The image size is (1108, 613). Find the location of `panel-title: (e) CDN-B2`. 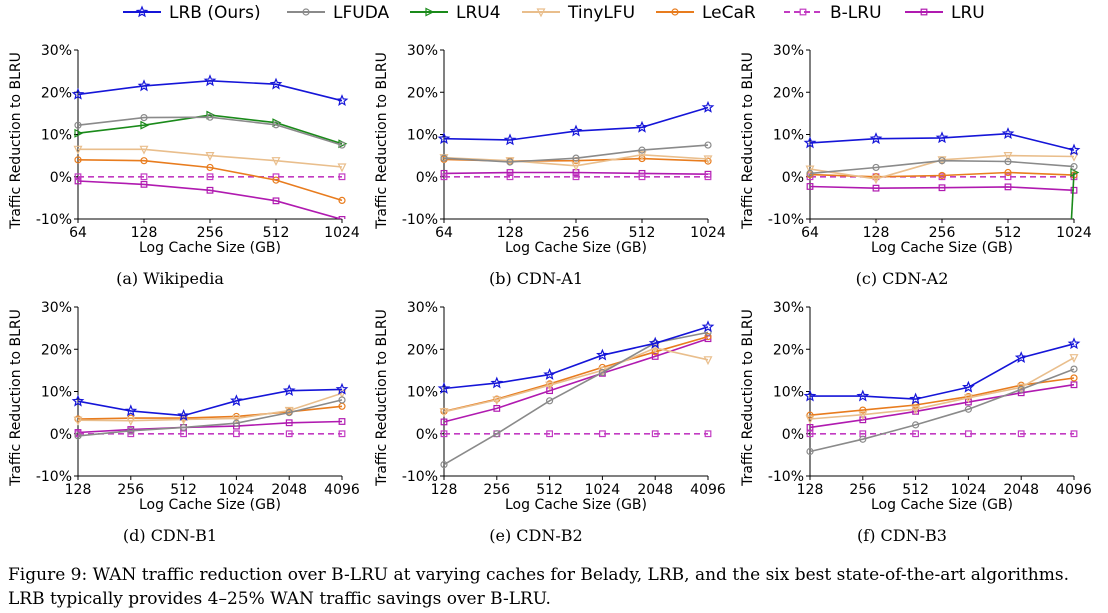

panel-title: (e) CDN-B2 is located at coordinates (535, 535).